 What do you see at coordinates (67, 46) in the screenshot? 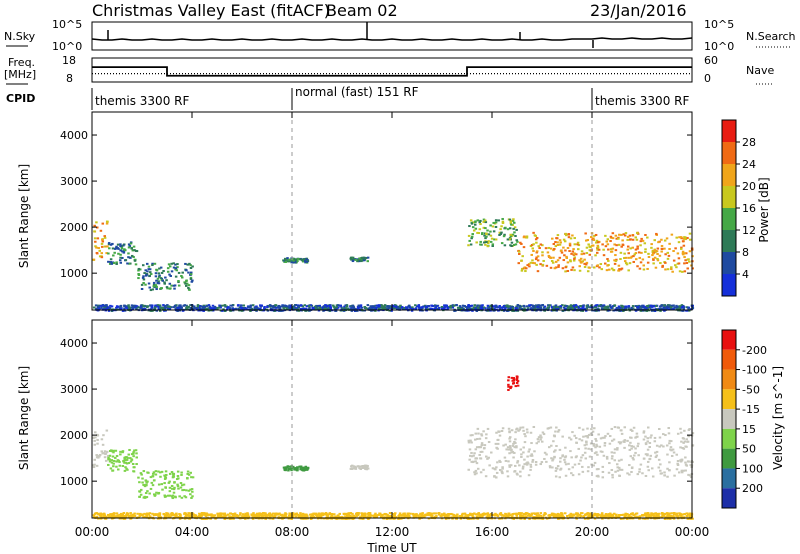
I see `nsky-tick-bottom: 10^0` at bounding box center [67, 46].